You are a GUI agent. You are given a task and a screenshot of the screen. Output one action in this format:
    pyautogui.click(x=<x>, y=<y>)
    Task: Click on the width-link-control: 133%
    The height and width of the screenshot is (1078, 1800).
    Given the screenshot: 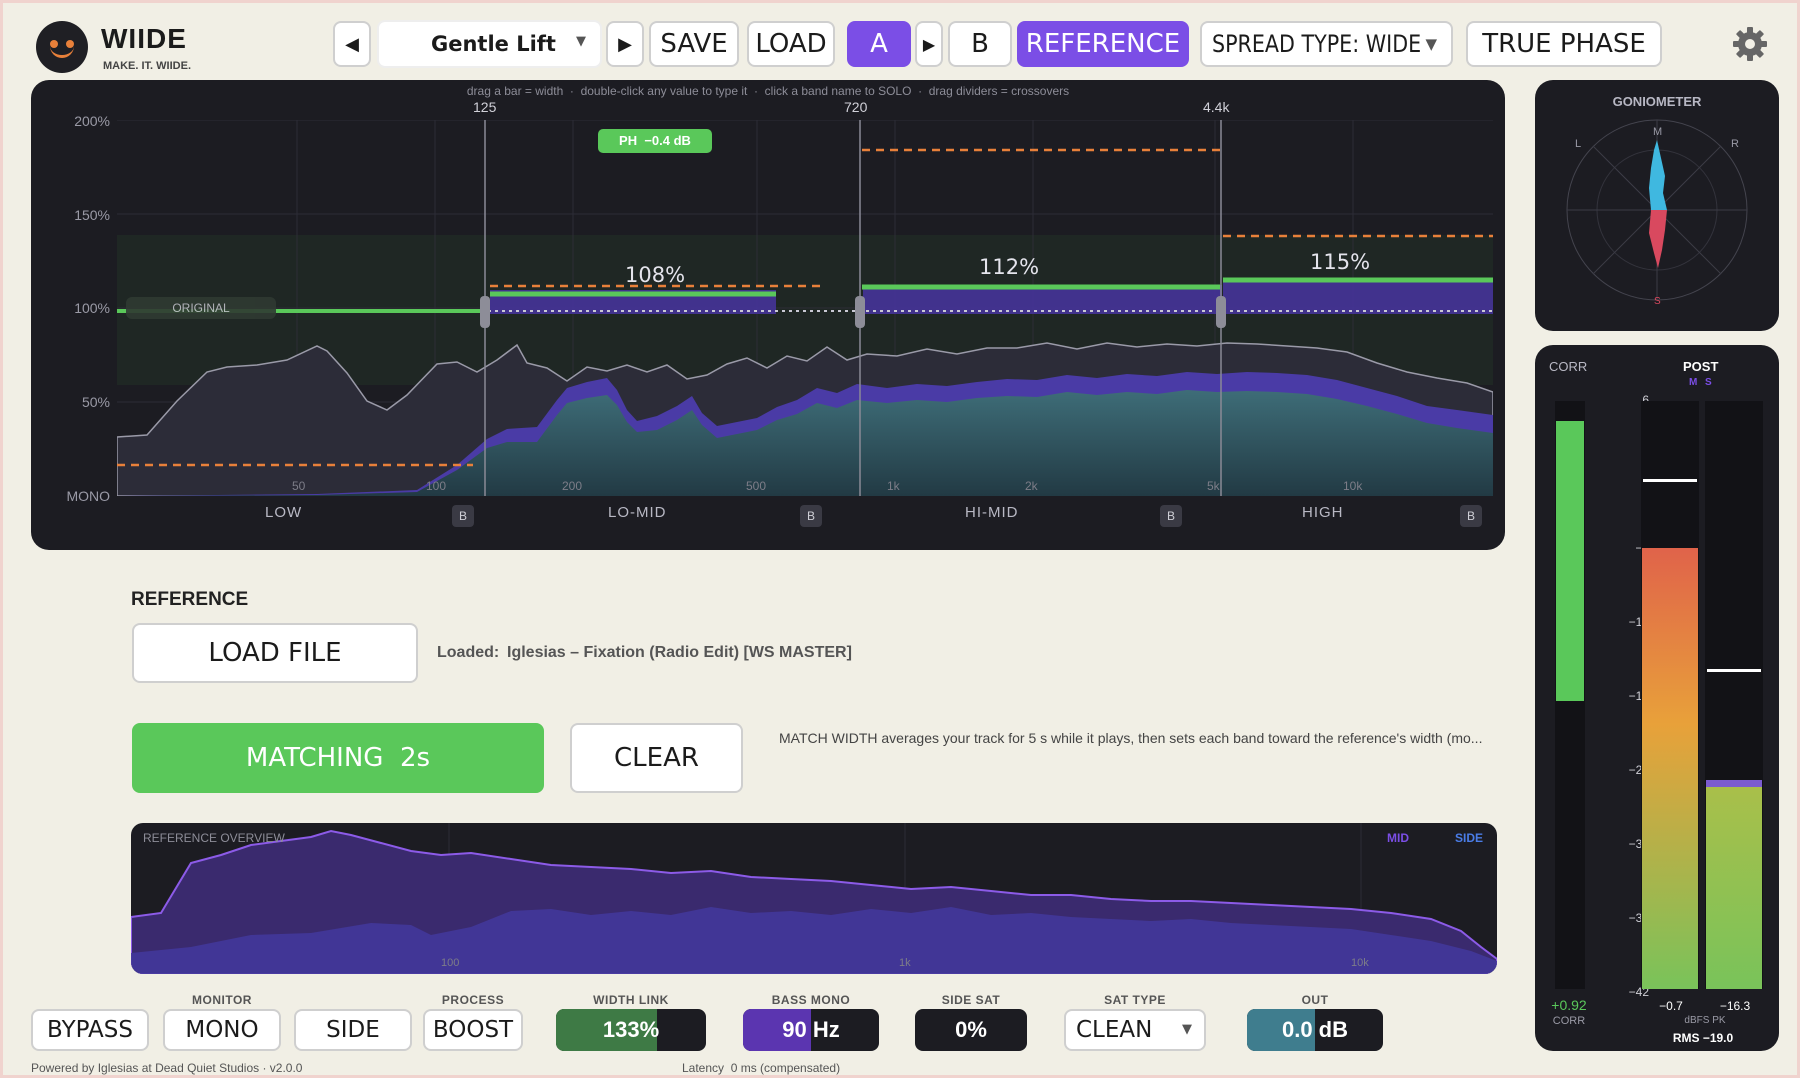 What is the action you would take?
    pyautogui.click(x=631, y=1030)
    